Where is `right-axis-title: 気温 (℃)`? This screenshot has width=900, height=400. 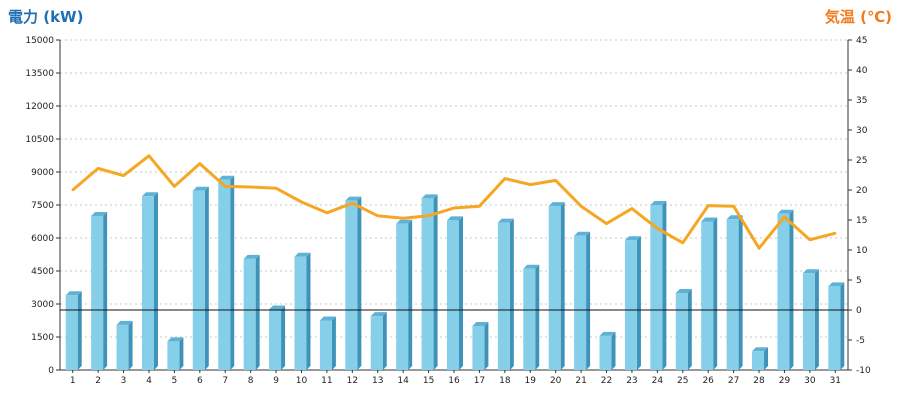 right-axis-title: 気温 (℃) is located at coordinates (858, 17).